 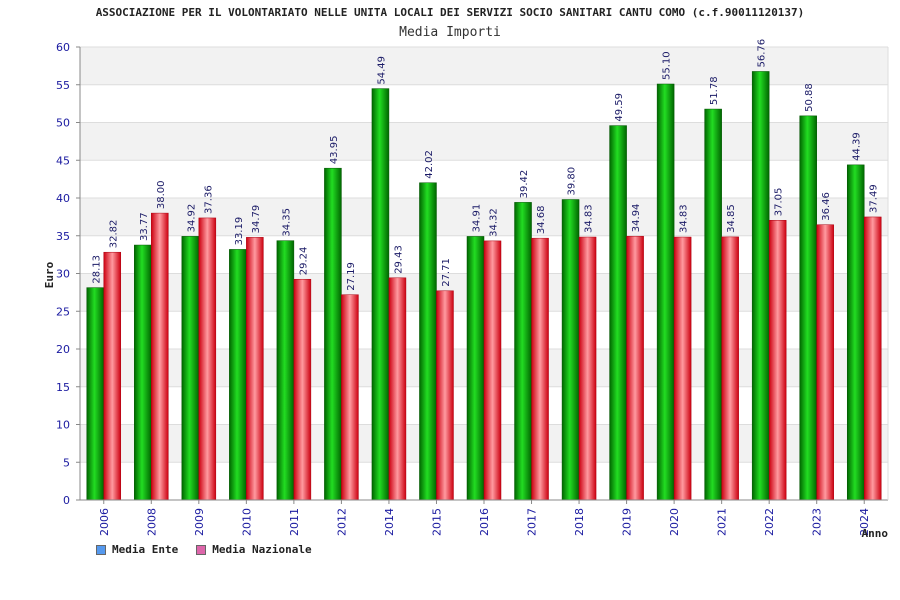 What do you see at coordinates (826, 206) in the screenshot?
I see `data-label-nazionale-2023: 36.46` at bounding box center [826, 206].